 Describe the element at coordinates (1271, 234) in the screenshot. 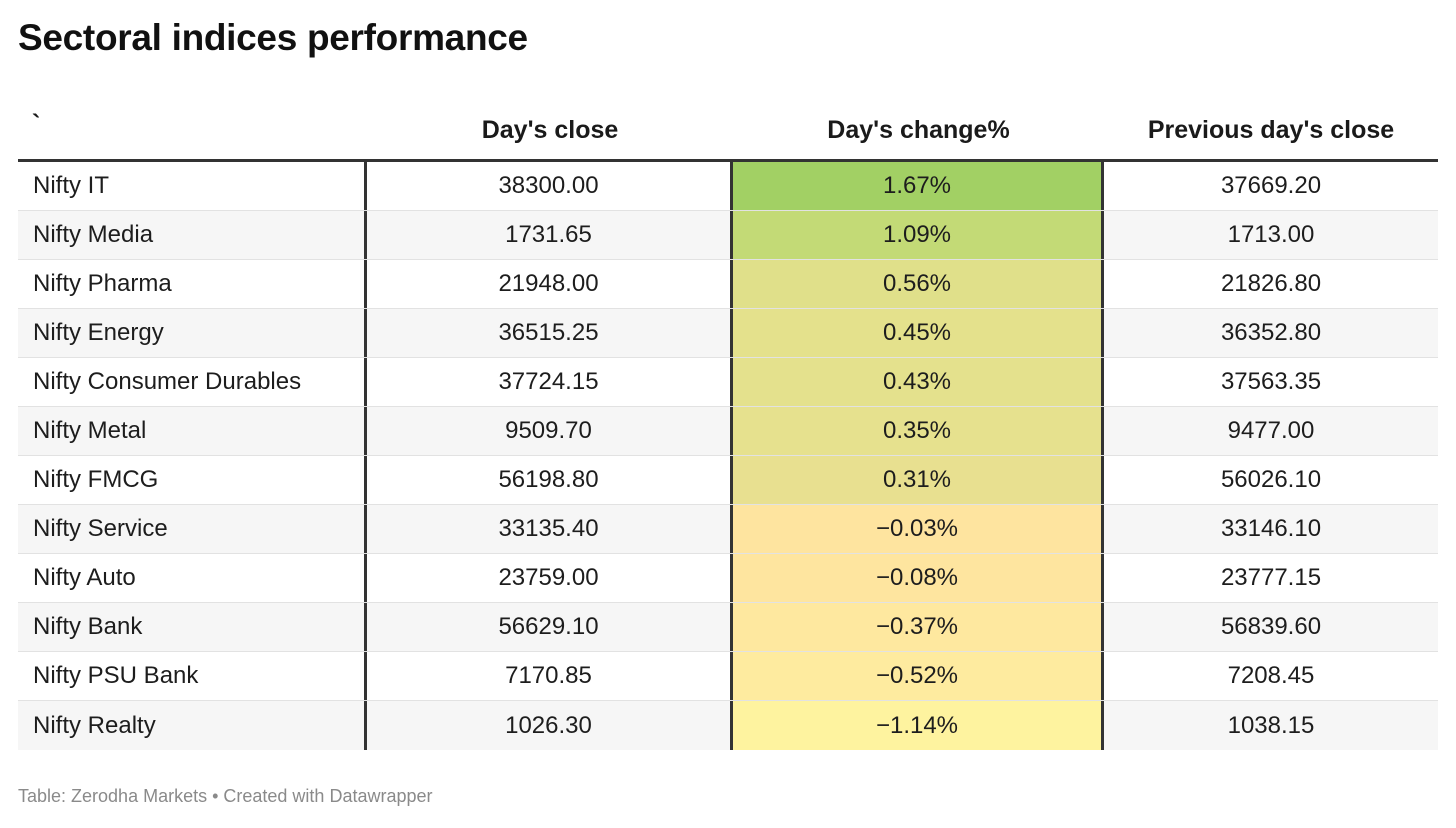

I see `cell-prev-close: 1713.00` at that location.